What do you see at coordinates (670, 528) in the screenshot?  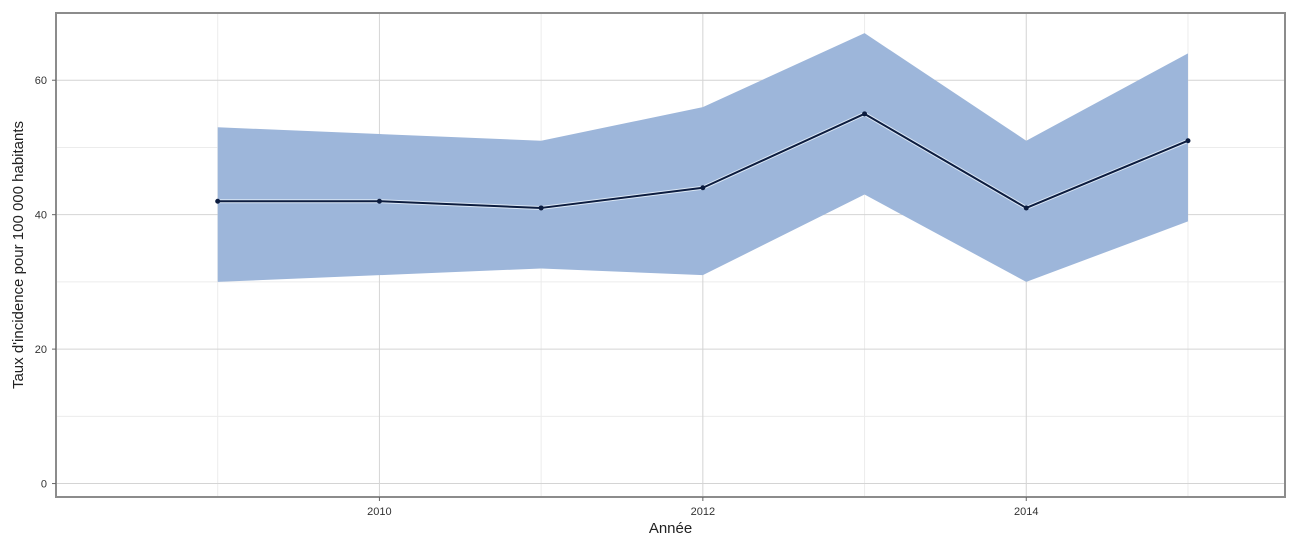 I see `x-axis-title: Année` at bounding box center [670, 528].